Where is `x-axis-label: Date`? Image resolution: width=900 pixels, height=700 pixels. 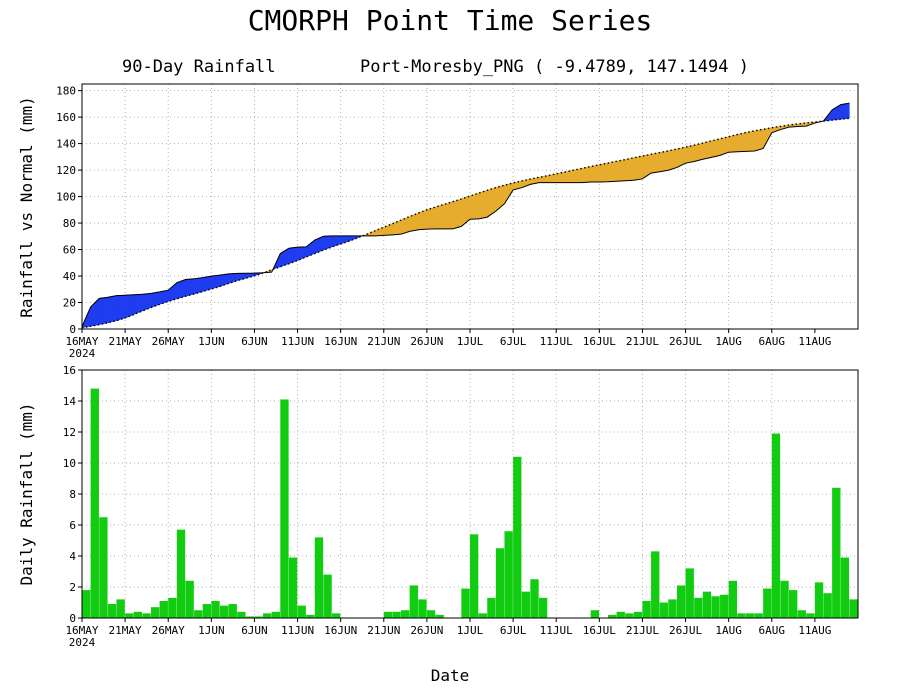
x-axis-label: Date is located at coordinates (450, 675).